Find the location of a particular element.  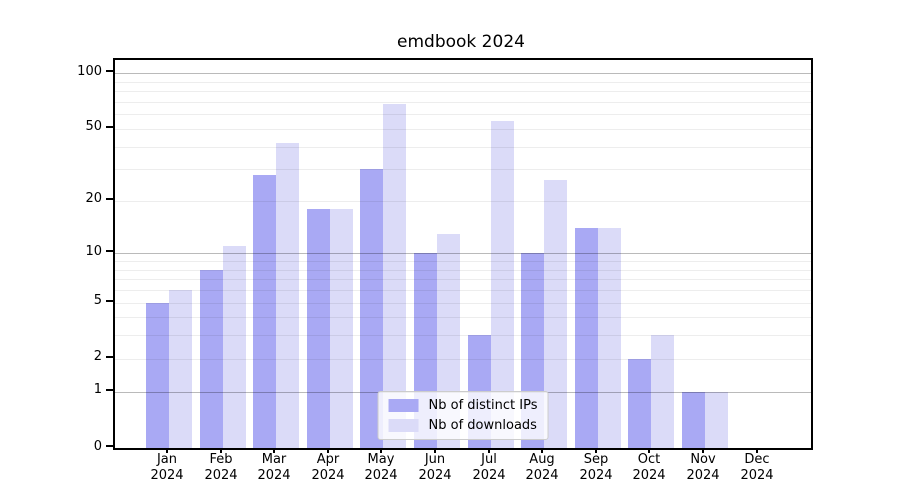

bar-nb-of-downloads-mar is located at coordinates (287, 295).